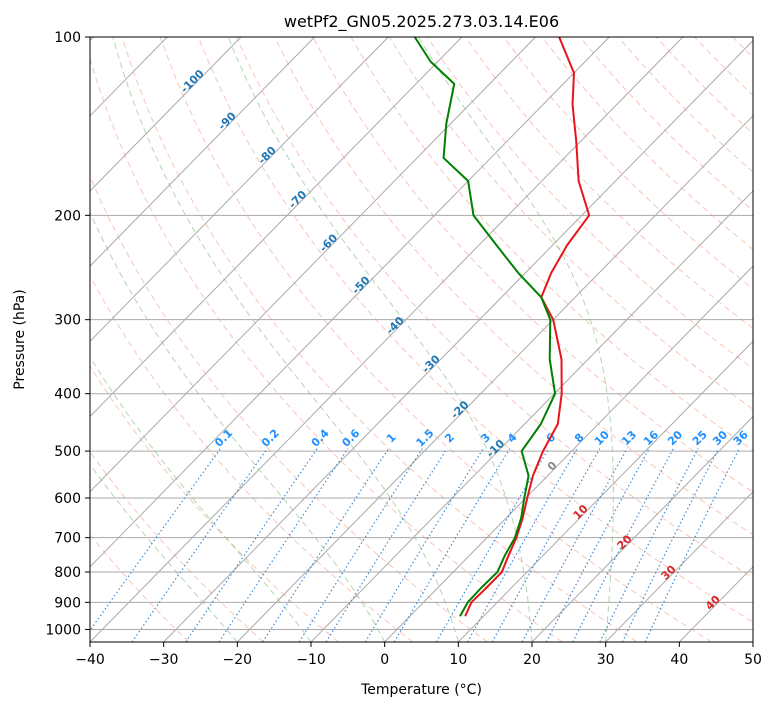 The height and width of the screenshot is (708, 775). Describe the element at coordinates (67, 395) in the screenshot. I see `y-tick-label: 400` at that location.